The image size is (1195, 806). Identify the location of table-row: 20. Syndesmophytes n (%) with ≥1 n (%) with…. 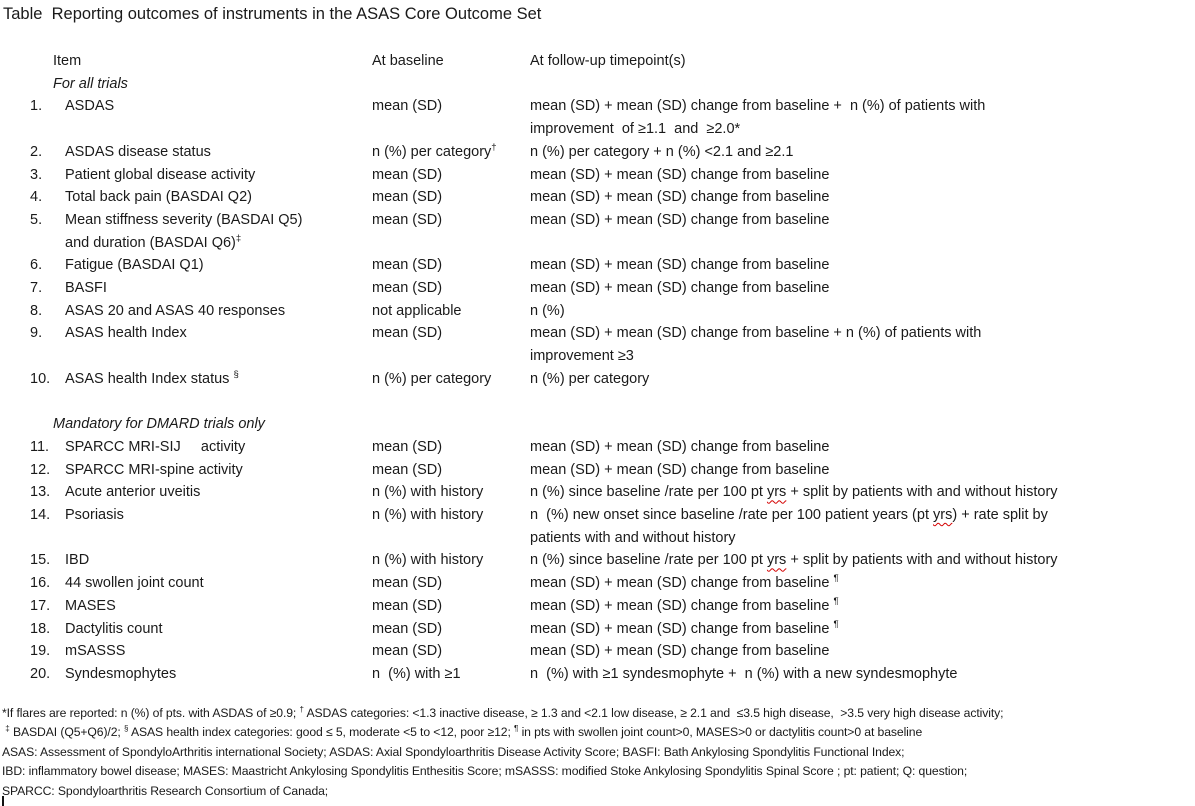
(597, 674).